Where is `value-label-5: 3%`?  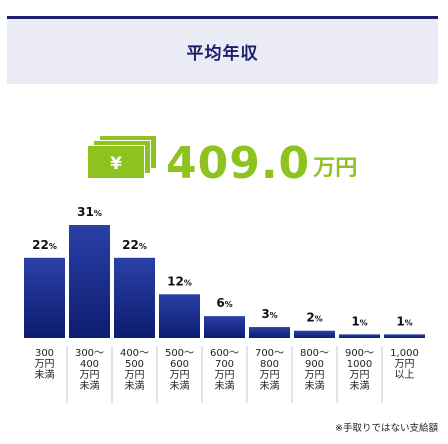
value-label-5: 3% is located at coordinates (269, 314).